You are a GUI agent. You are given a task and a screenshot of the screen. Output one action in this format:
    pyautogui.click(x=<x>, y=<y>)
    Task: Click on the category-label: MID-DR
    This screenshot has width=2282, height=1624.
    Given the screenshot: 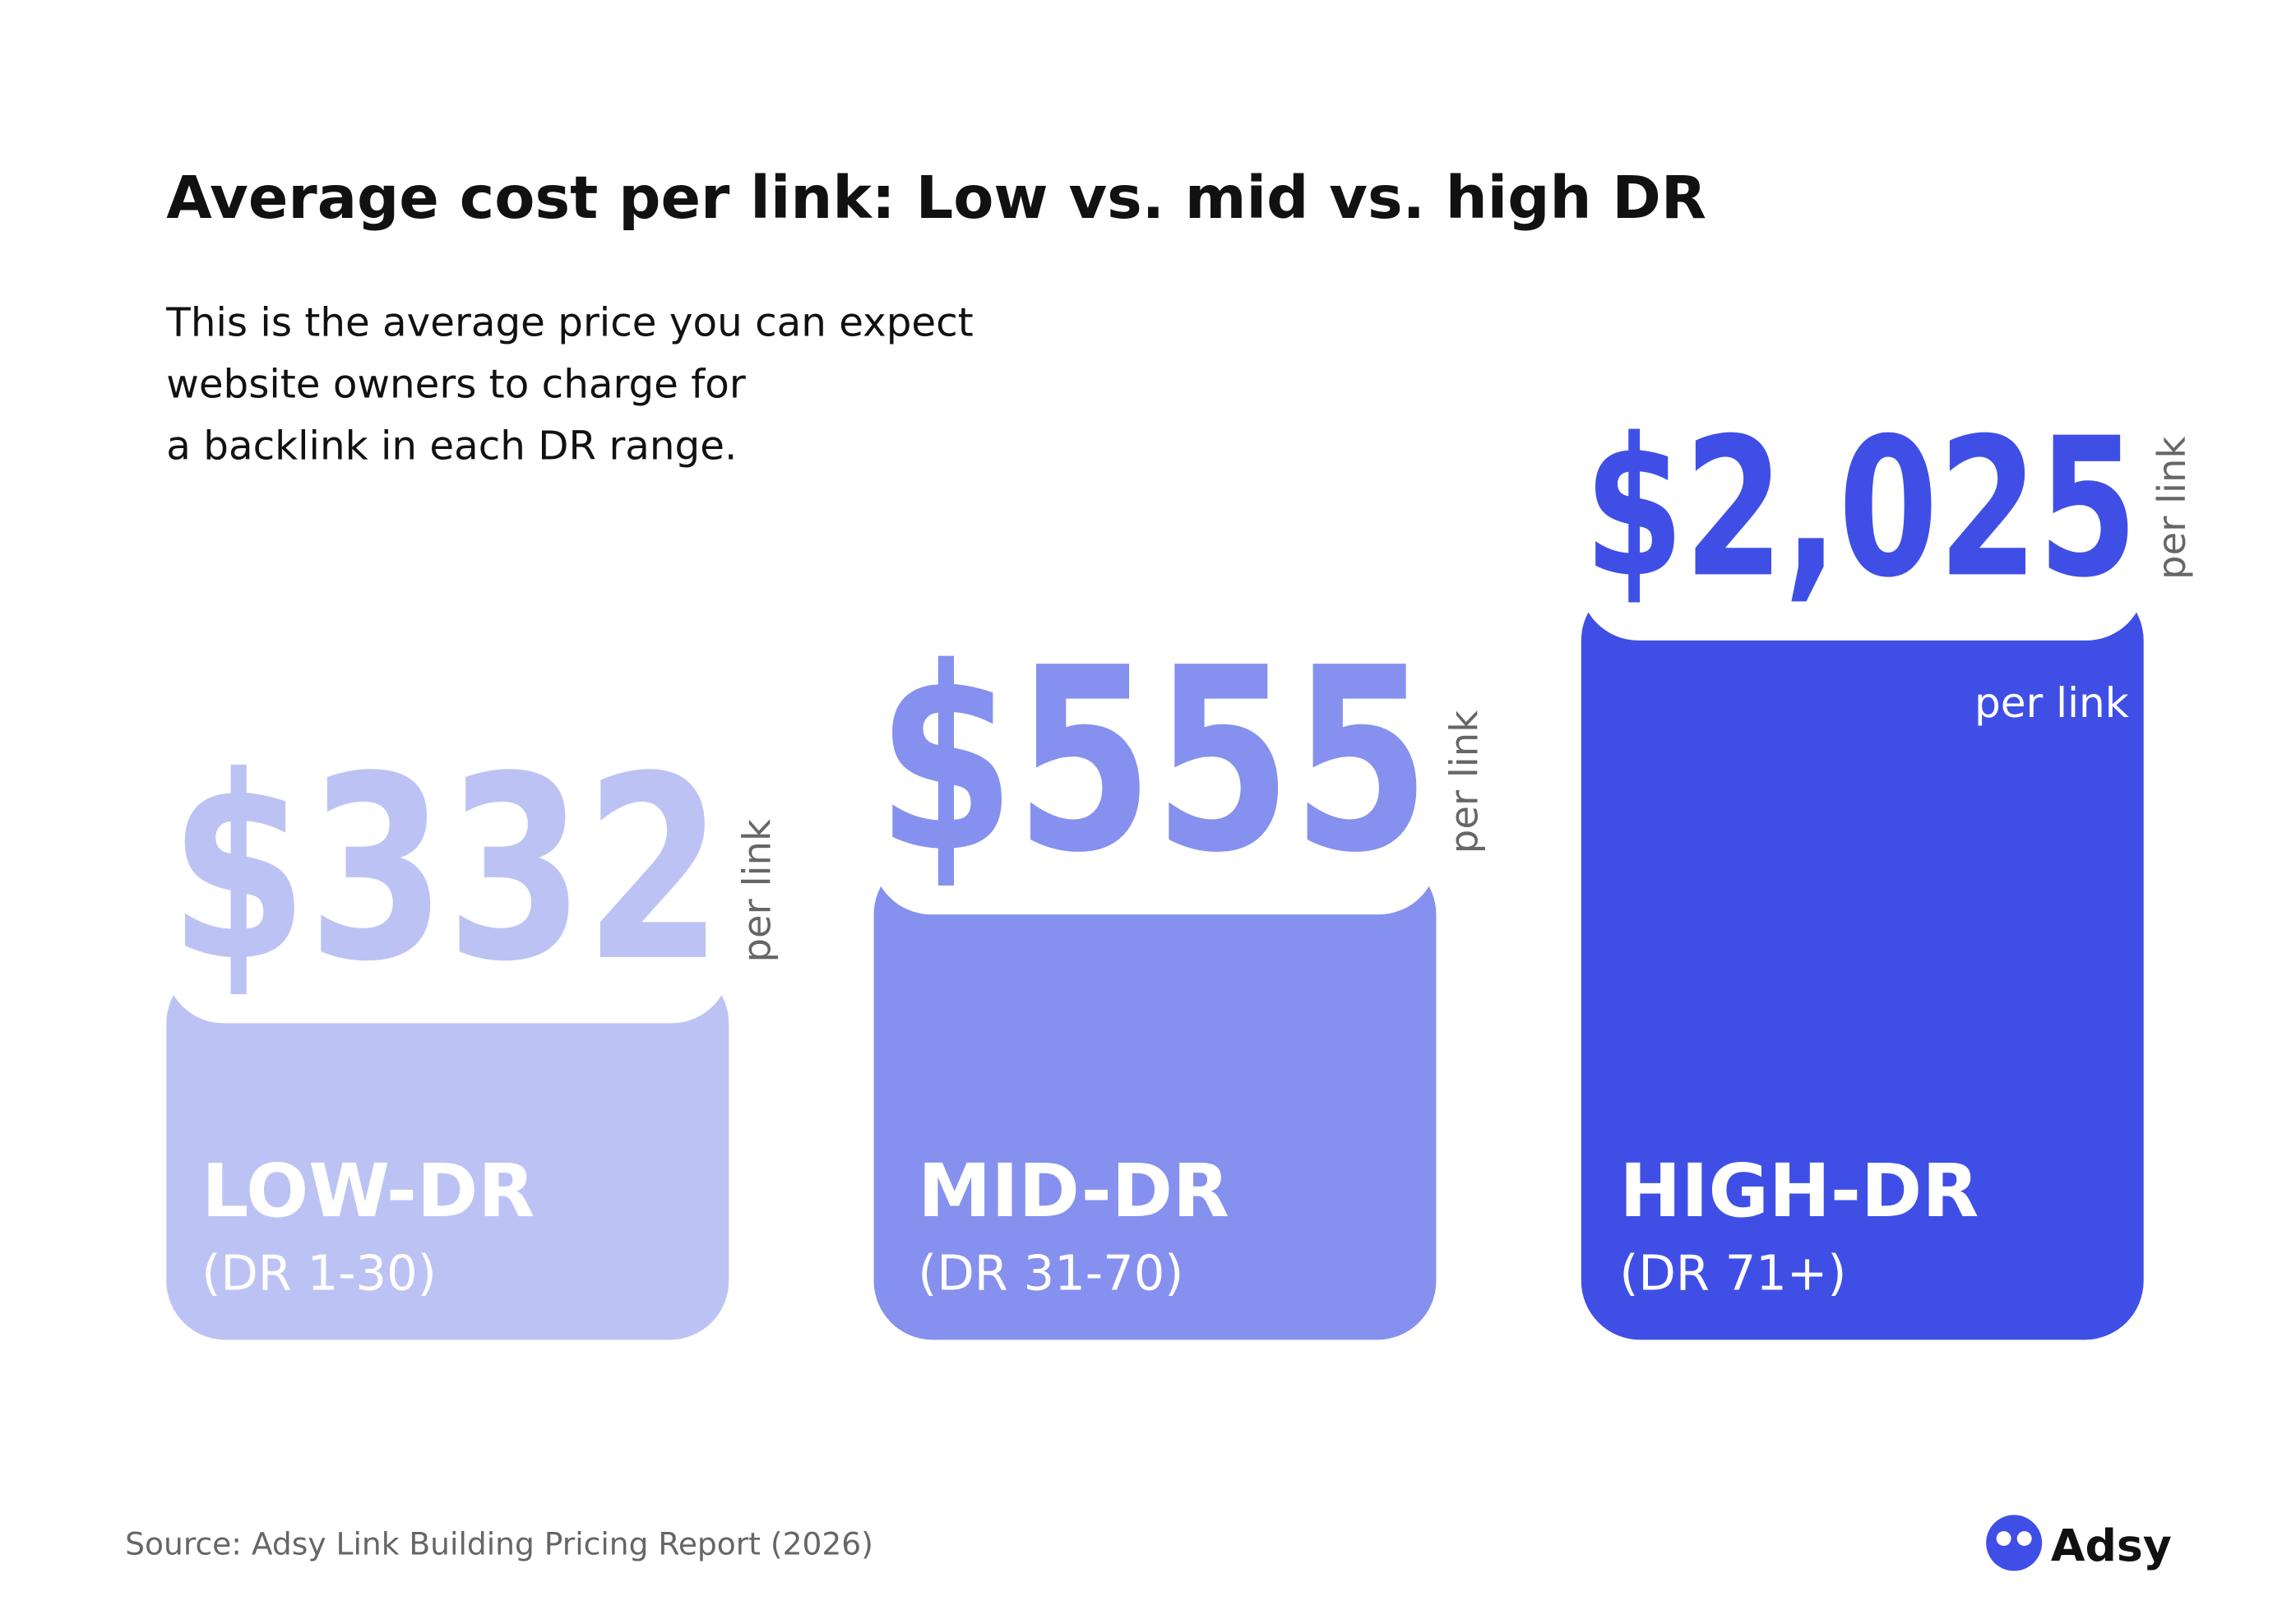 What is the action you would take?
    pyautogui.click(x=1073, y=1191)
    